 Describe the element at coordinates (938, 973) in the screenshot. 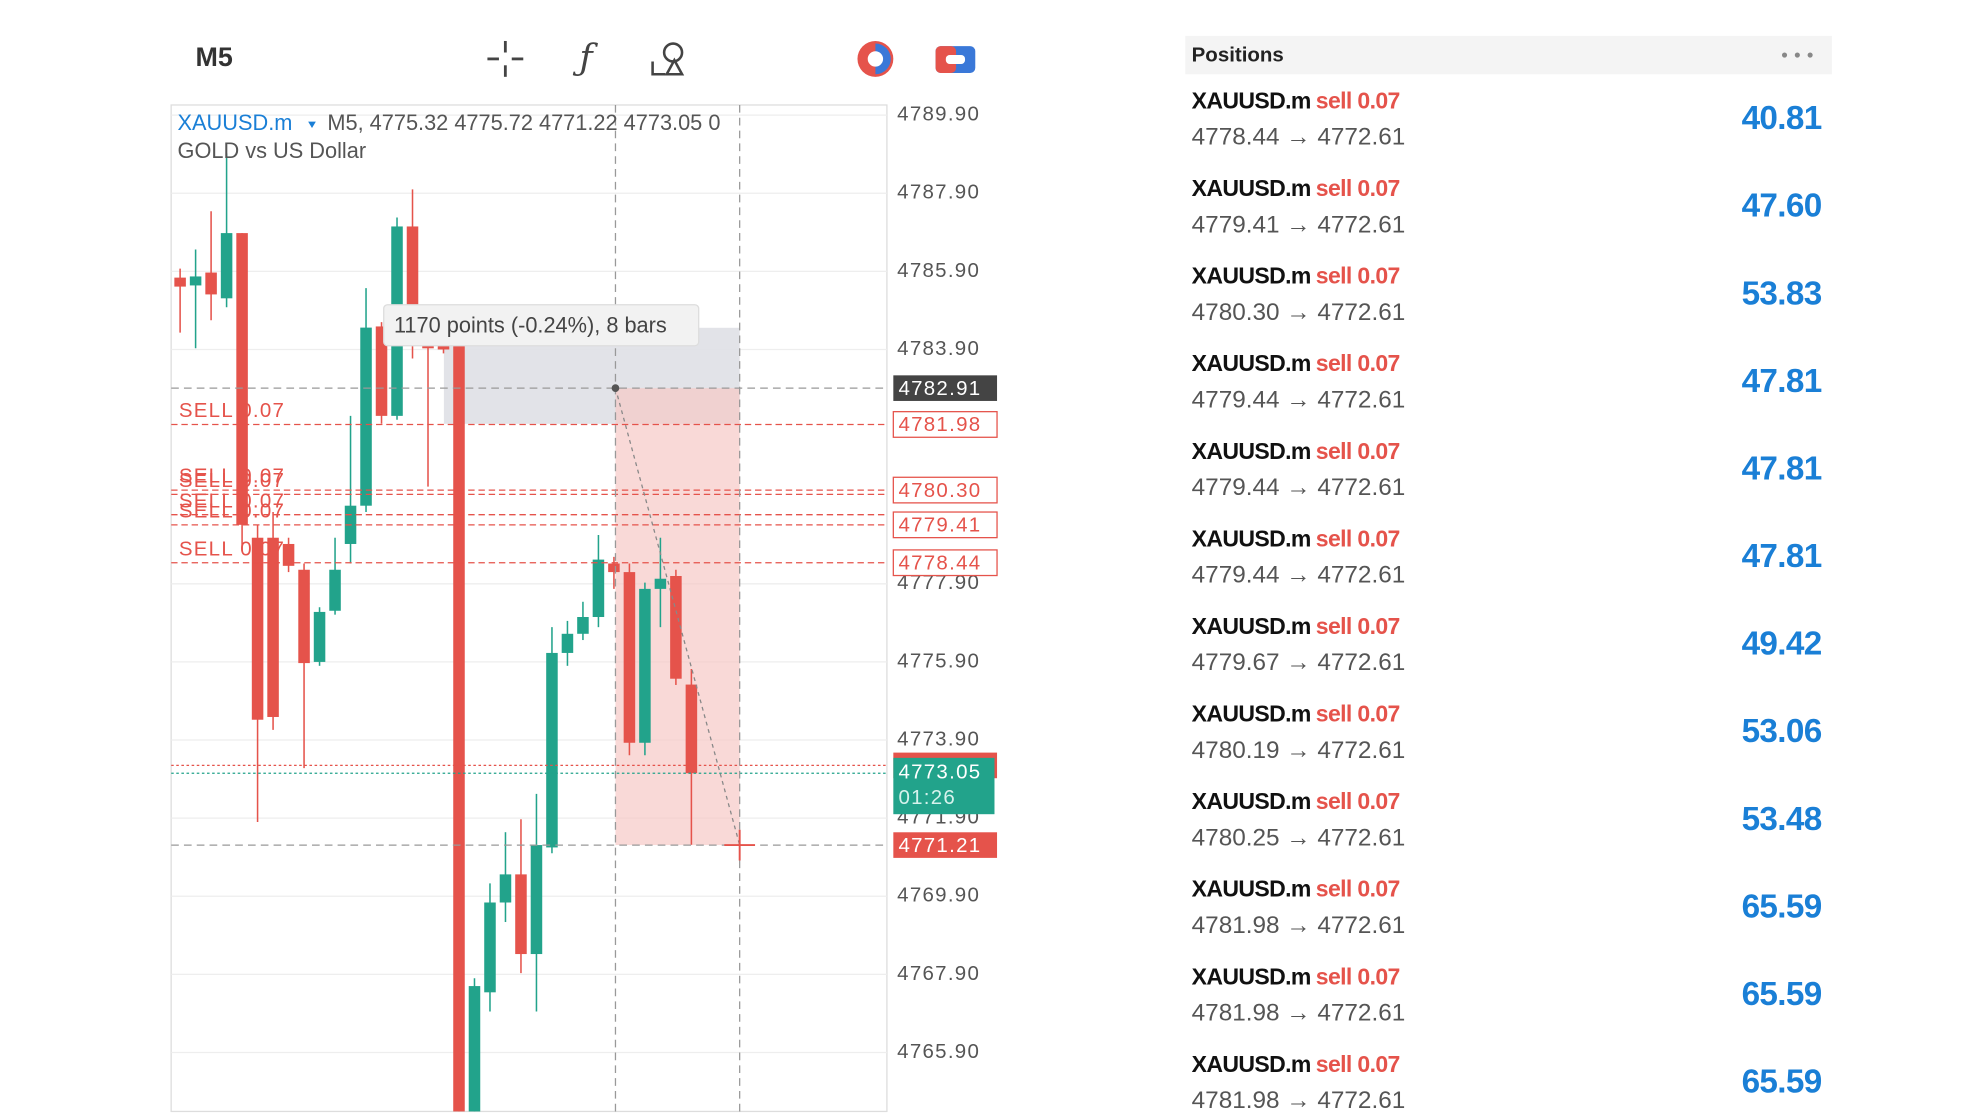

I see `y-tick-label: 4767.90` at that location.